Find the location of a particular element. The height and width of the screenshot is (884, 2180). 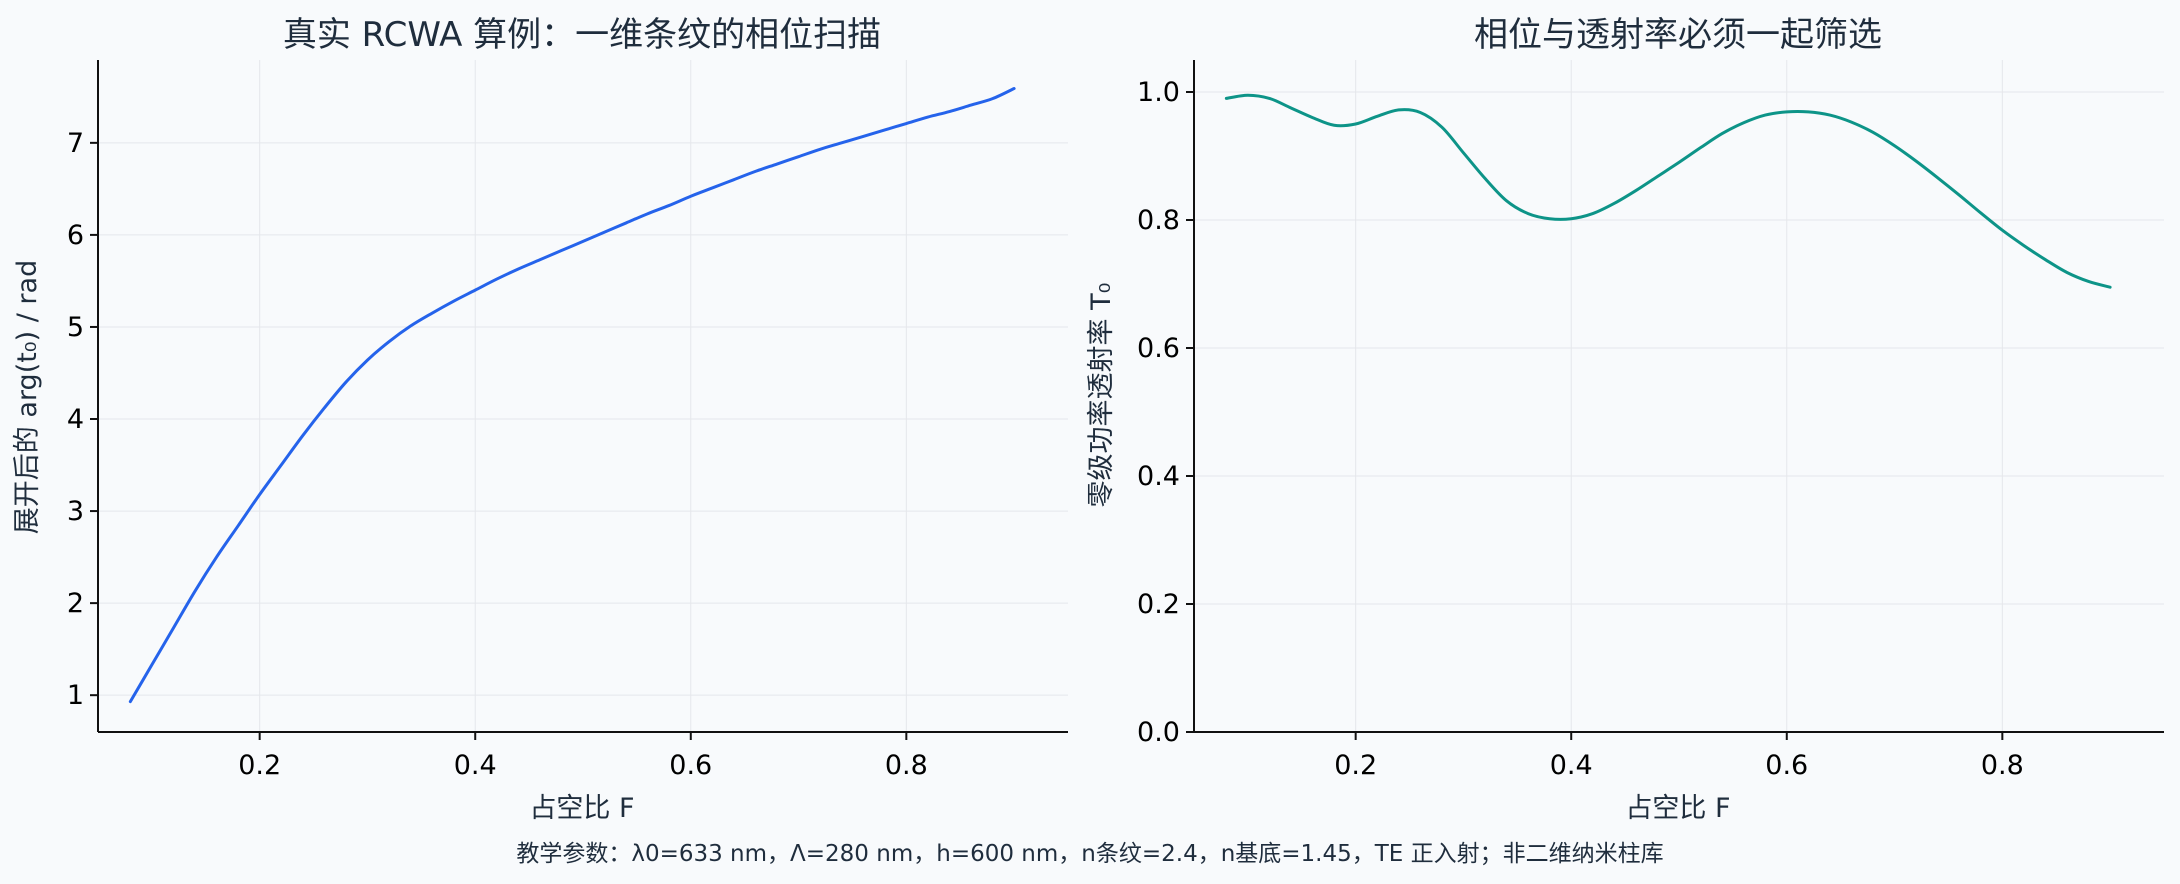

left-x-tick-label: 0.4 is located at coordinates (475, 765).